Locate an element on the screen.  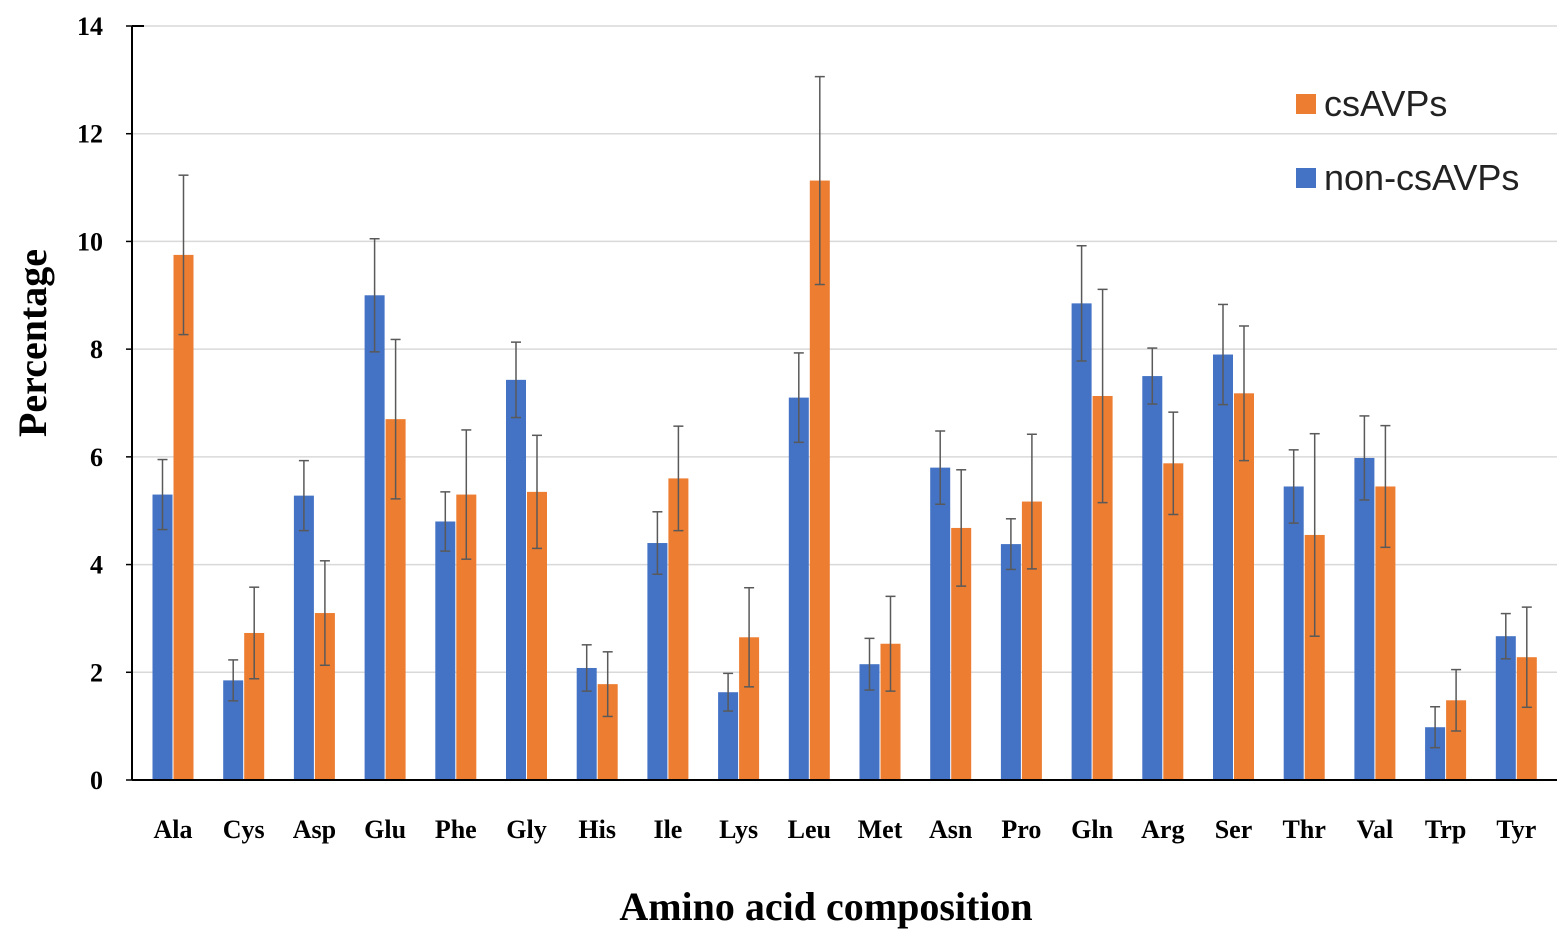
bar-csavps-thr is located at coordinates (1314, 657).